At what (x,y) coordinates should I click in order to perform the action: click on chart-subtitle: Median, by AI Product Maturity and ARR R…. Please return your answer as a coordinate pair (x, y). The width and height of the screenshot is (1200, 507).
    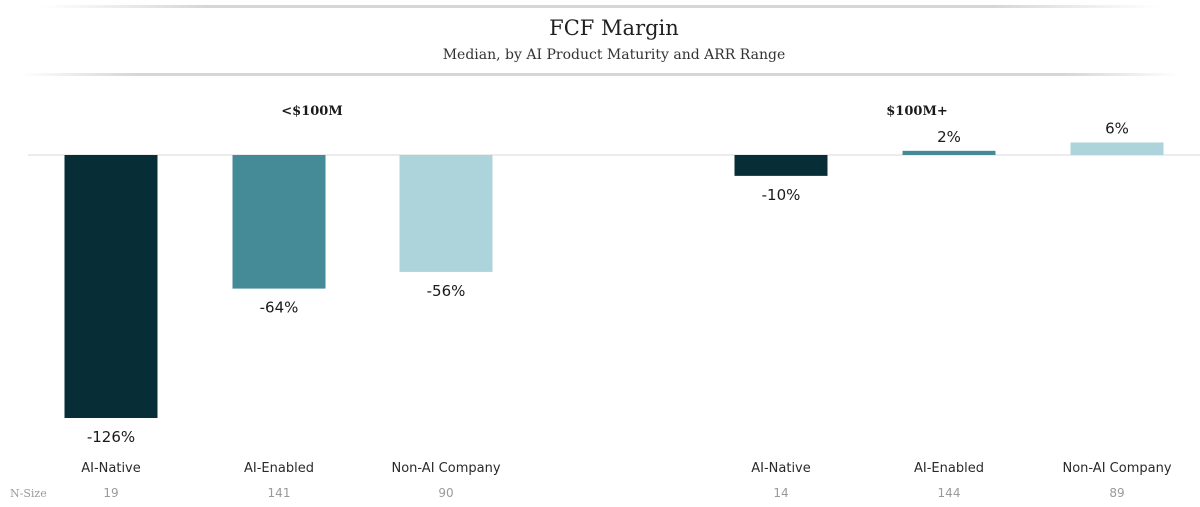
    Looking at the image, I should click on (614, 55).